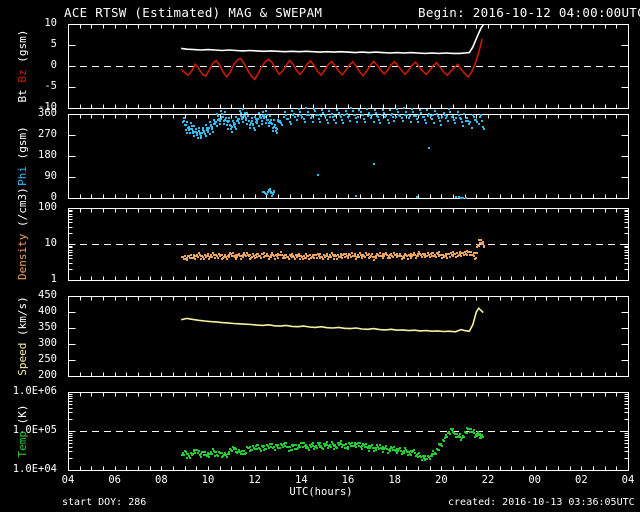 Image resolution: width=640 pixels, height=512 pixels. I want to click on x-axis-tick: 22, so click(488, 480).